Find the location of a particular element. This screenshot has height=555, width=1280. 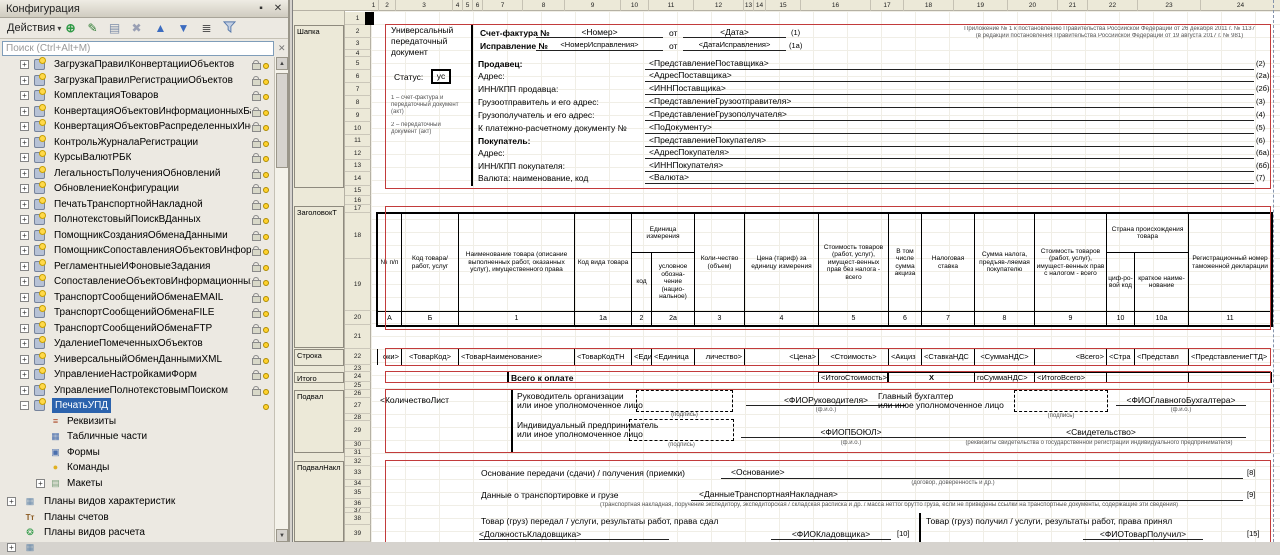

entrepreneur-label-1: Индивидуальный предприниматель is located at coordinates (588, 425).